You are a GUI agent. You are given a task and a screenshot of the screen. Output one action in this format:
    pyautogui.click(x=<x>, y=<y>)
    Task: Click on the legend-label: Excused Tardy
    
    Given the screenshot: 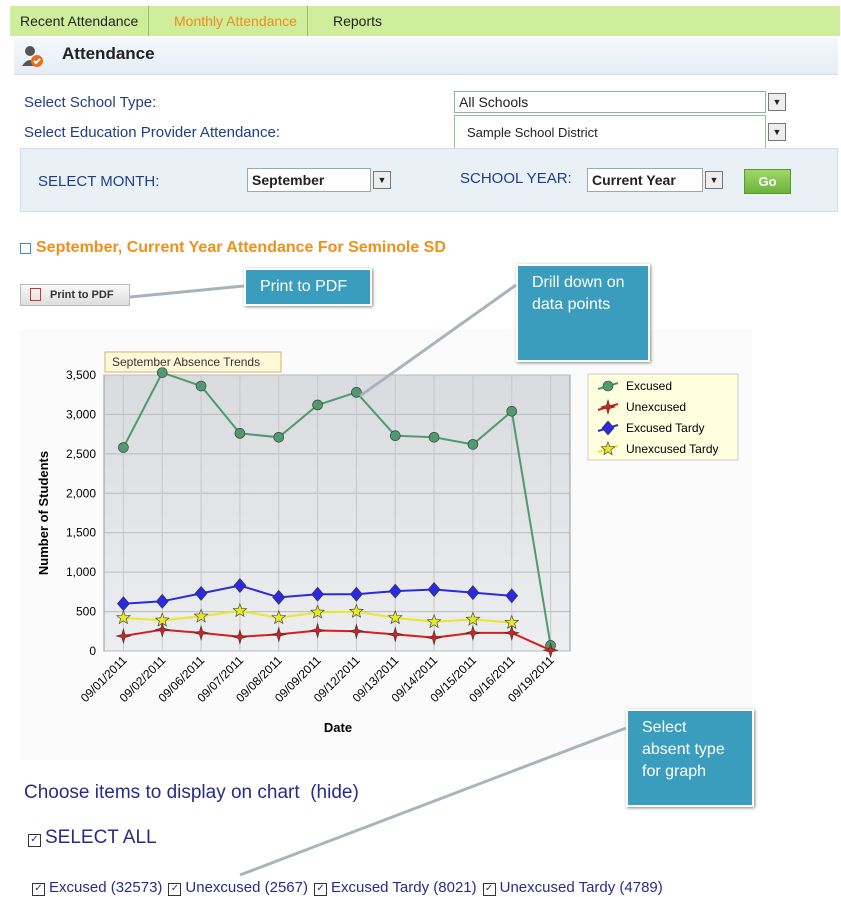 What is the action you would take?
    pyautogui.click(x=665, y=428)
    